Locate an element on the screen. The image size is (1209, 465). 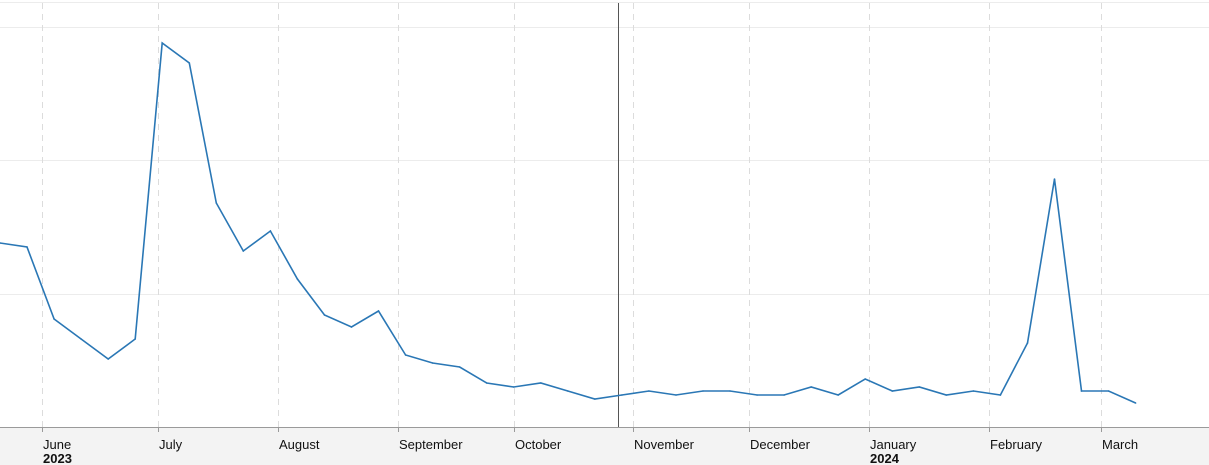
x-tick-label: March is located at coordinates (1120, 444).